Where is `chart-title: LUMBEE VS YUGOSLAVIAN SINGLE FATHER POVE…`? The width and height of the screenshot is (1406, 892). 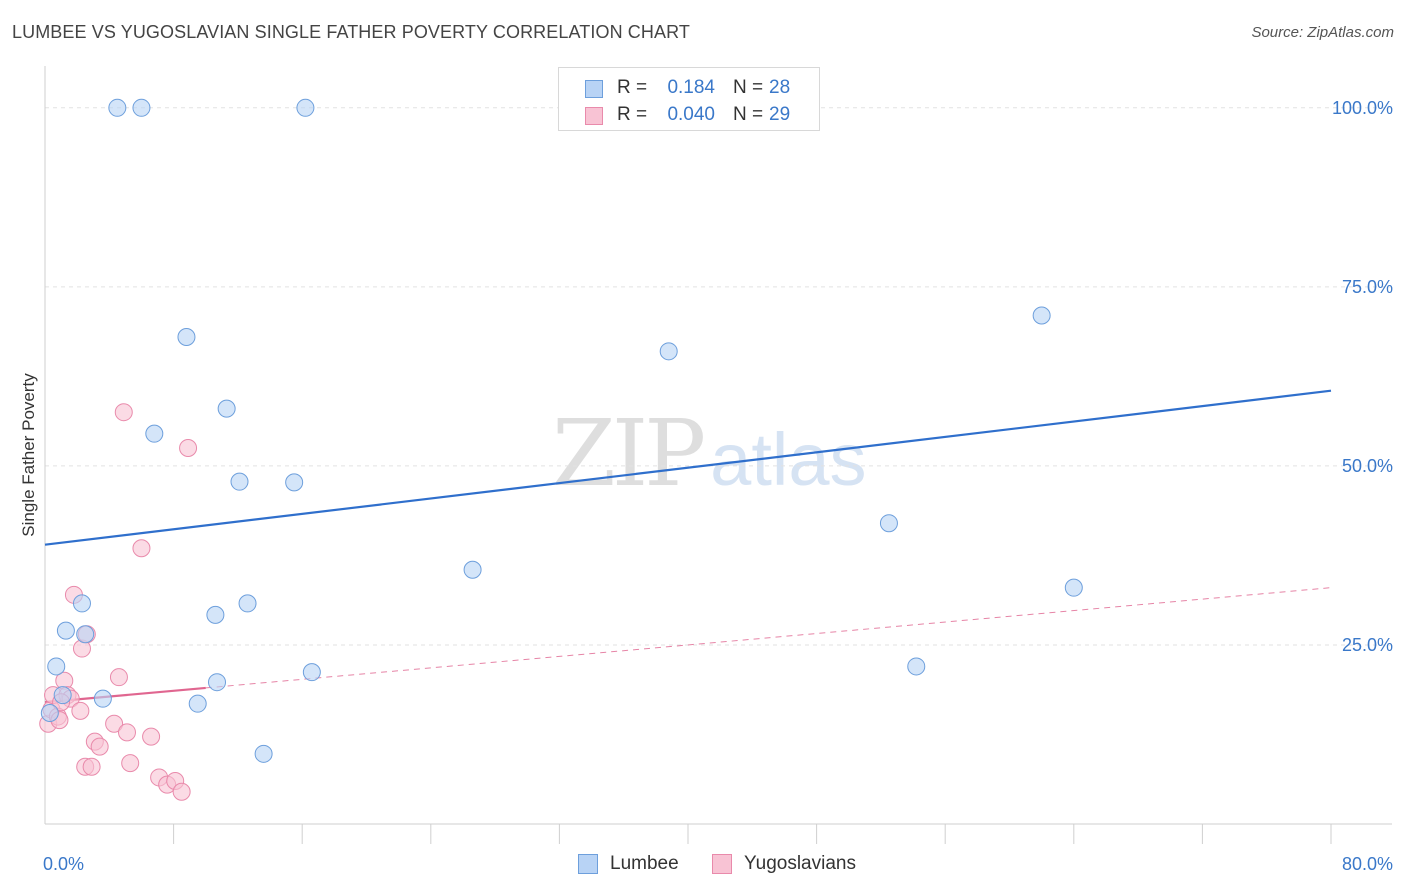
chart-title: LUMBEE VS YUGOSLAVIAN SINGLE FATHER POVE… is located at coordinates (351, 32).